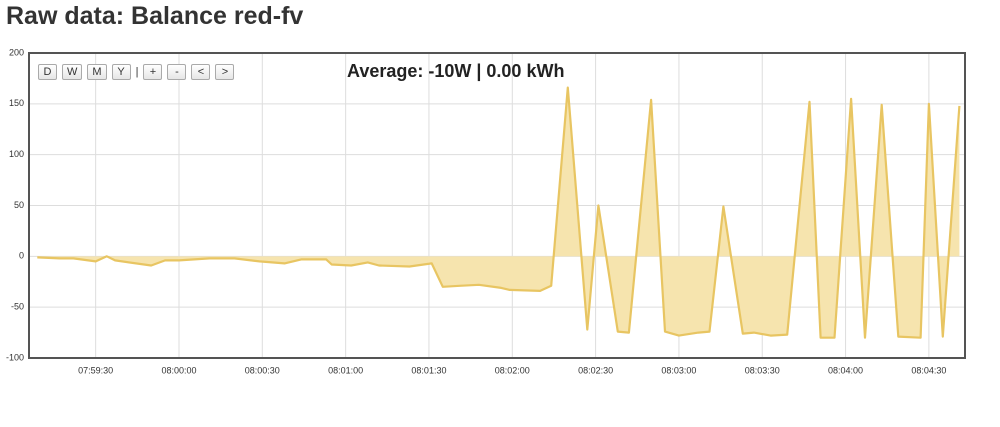 The width and height of the screenshot is (1000, 427). I want to click on y-tick-label: 100, so click(16, 154).